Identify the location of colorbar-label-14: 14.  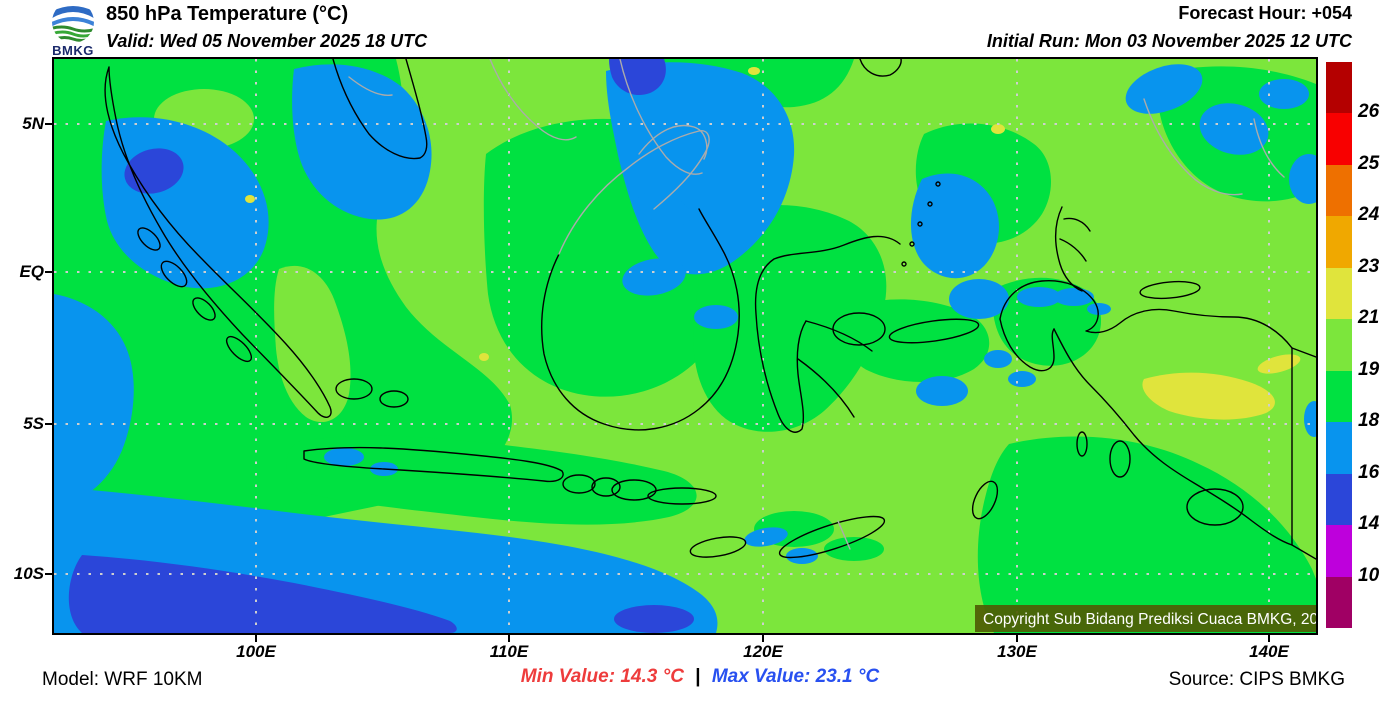
(1369, 524).